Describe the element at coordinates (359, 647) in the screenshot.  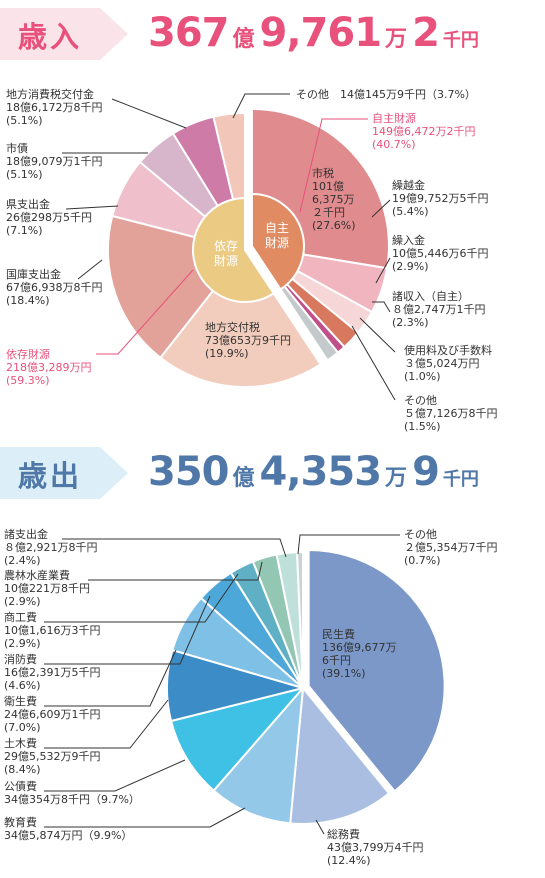
I see `expenditure-label-minseihi-line: 136億9,677万` at that location.